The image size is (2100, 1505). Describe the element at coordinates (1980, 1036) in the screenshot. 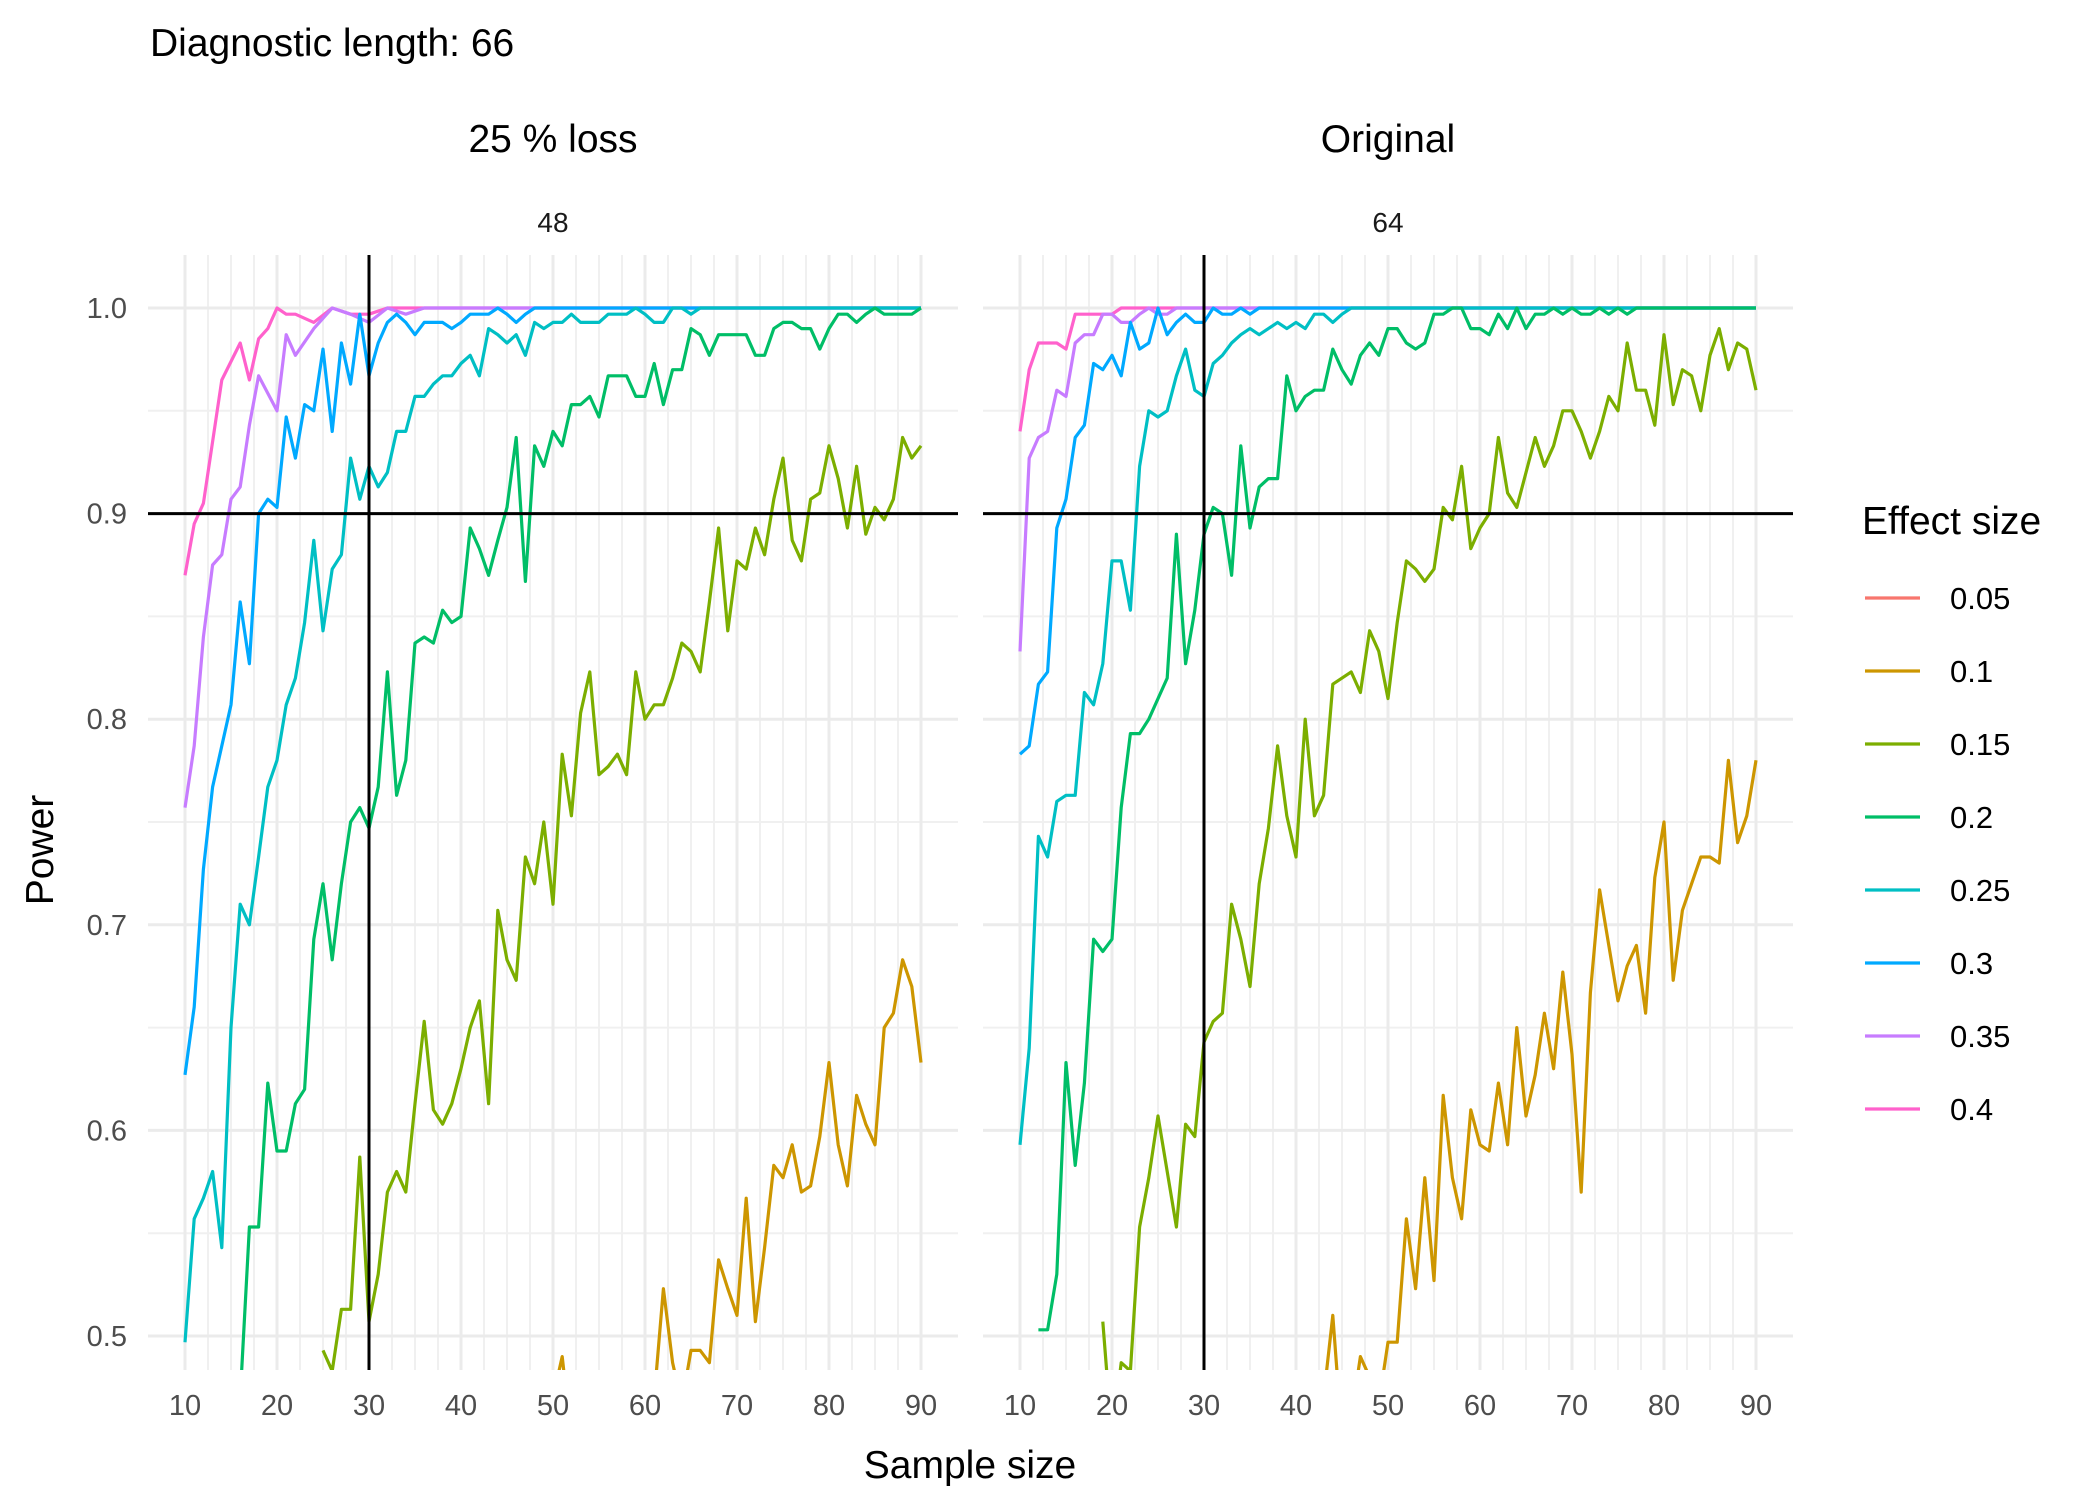

I see `legend-label: 0.35` at that location.